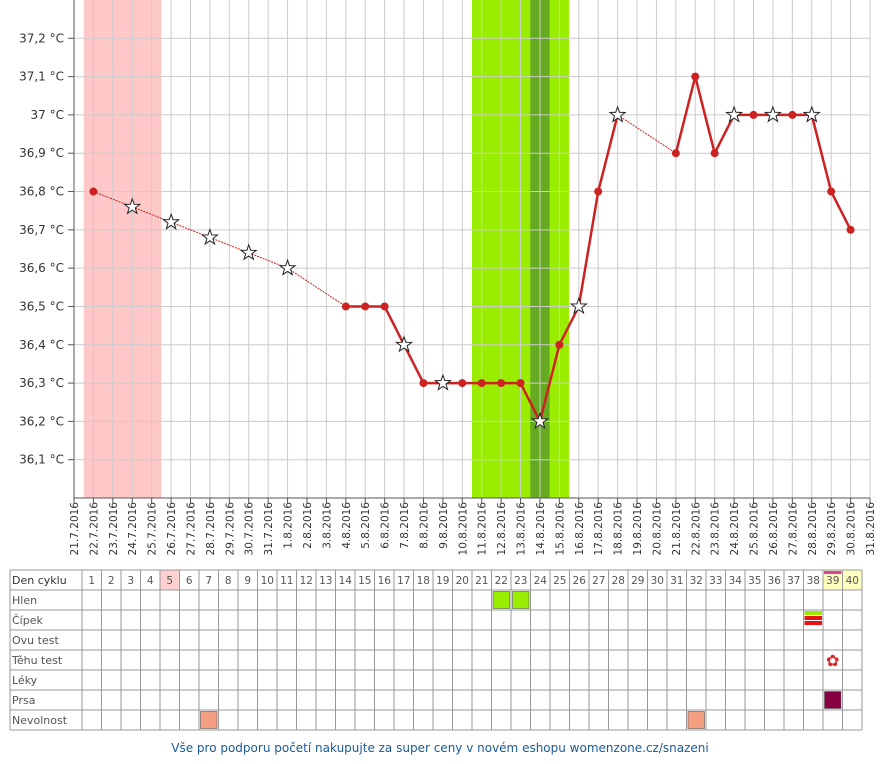  What do you see at coordinates (444, 525) in the screenshot?
I see `x-tick-label: 9.8.2016` at bounding box center [444, 525].